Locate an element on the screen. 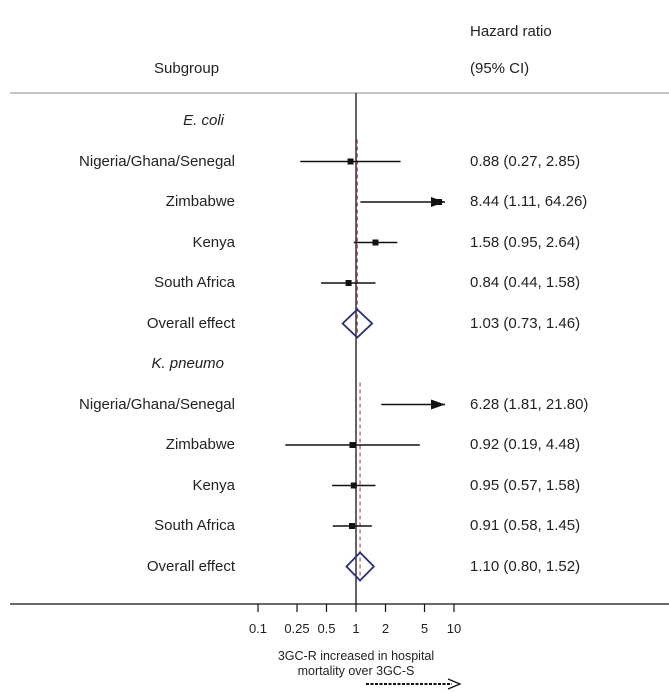 The width and height of the screenshot is (669, 693). x-tick-label: 0.5 is located at coordinates (326, 628).